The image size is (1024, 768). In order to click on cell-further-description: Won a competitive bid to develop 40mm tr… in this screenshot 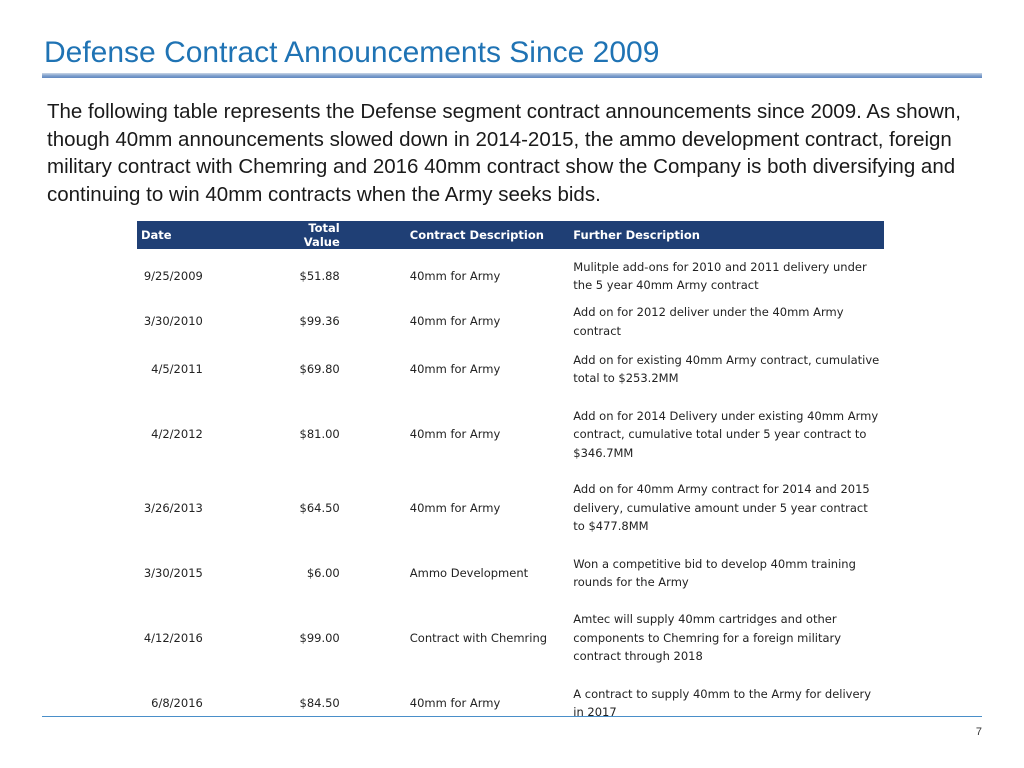, I will do `click(714, 573)`.